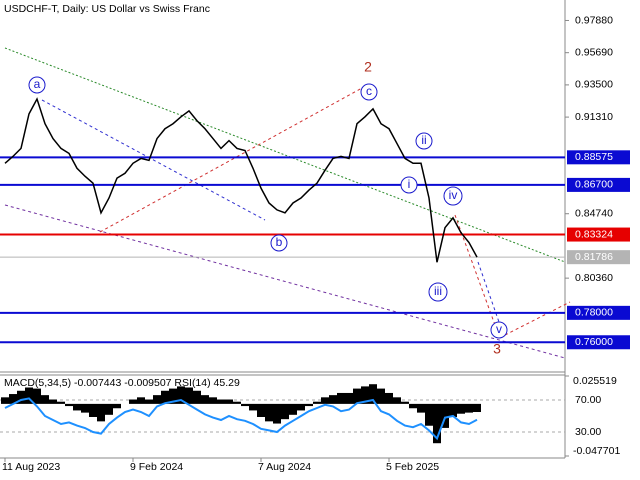  Describe the element at coordinates (594, 342) in the screenshot. I see `level-label: 0.76000` at that location.